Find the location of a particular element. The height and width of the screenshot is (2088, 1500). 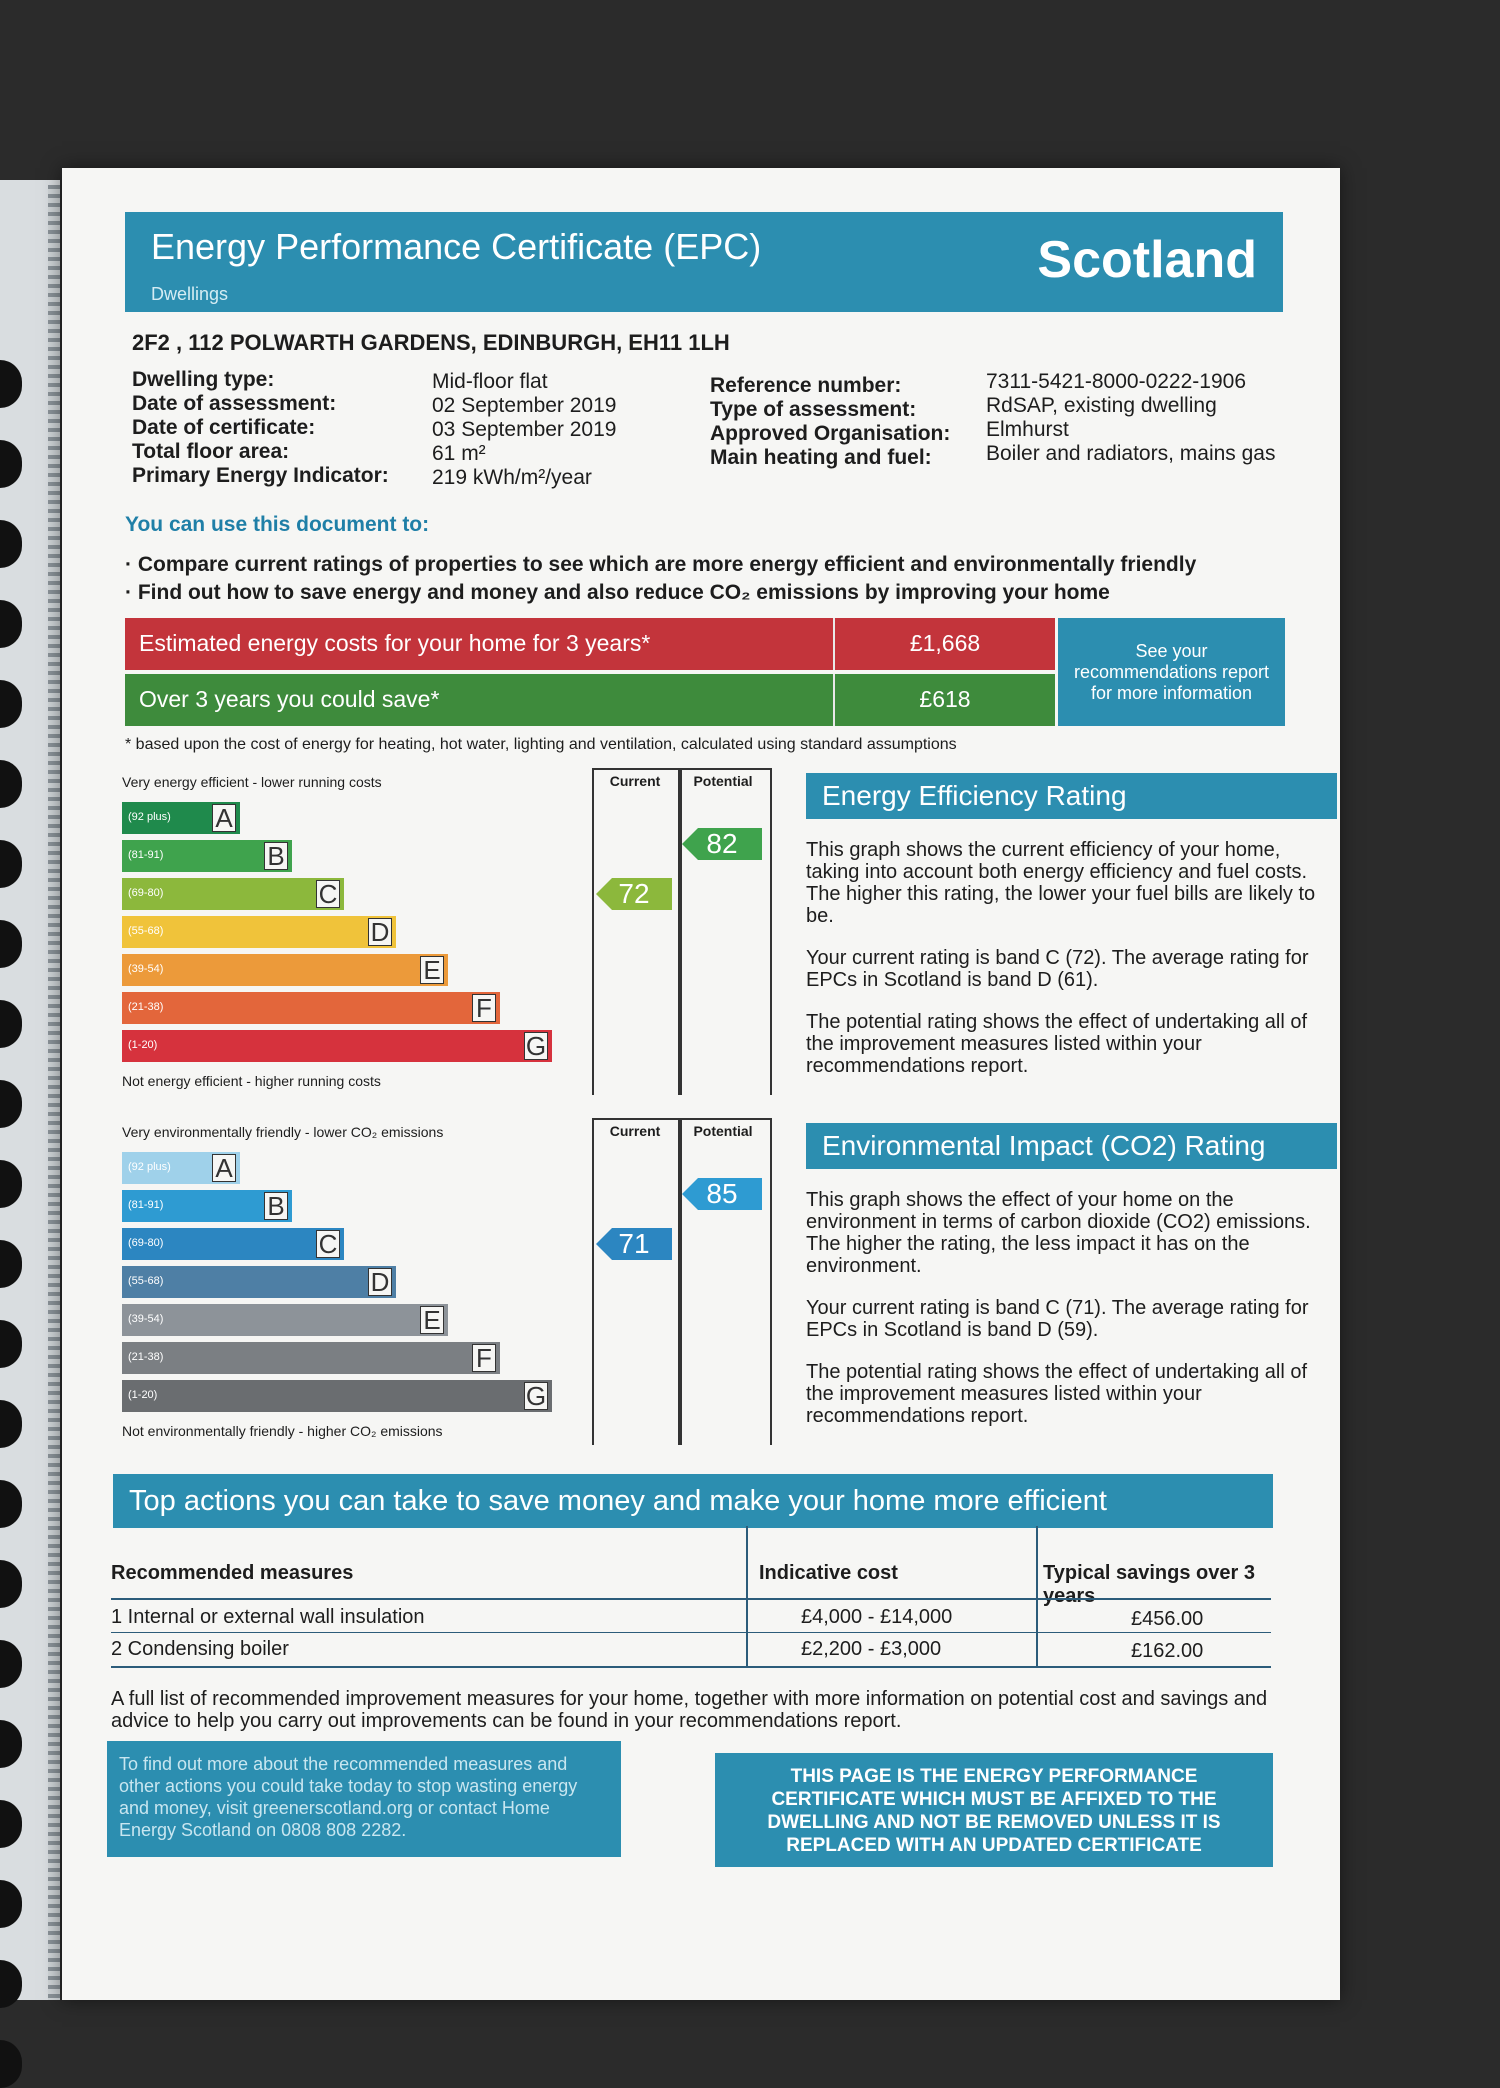

table-cell: £4,000 - £14,000 is located at coordinates (877, 1617).